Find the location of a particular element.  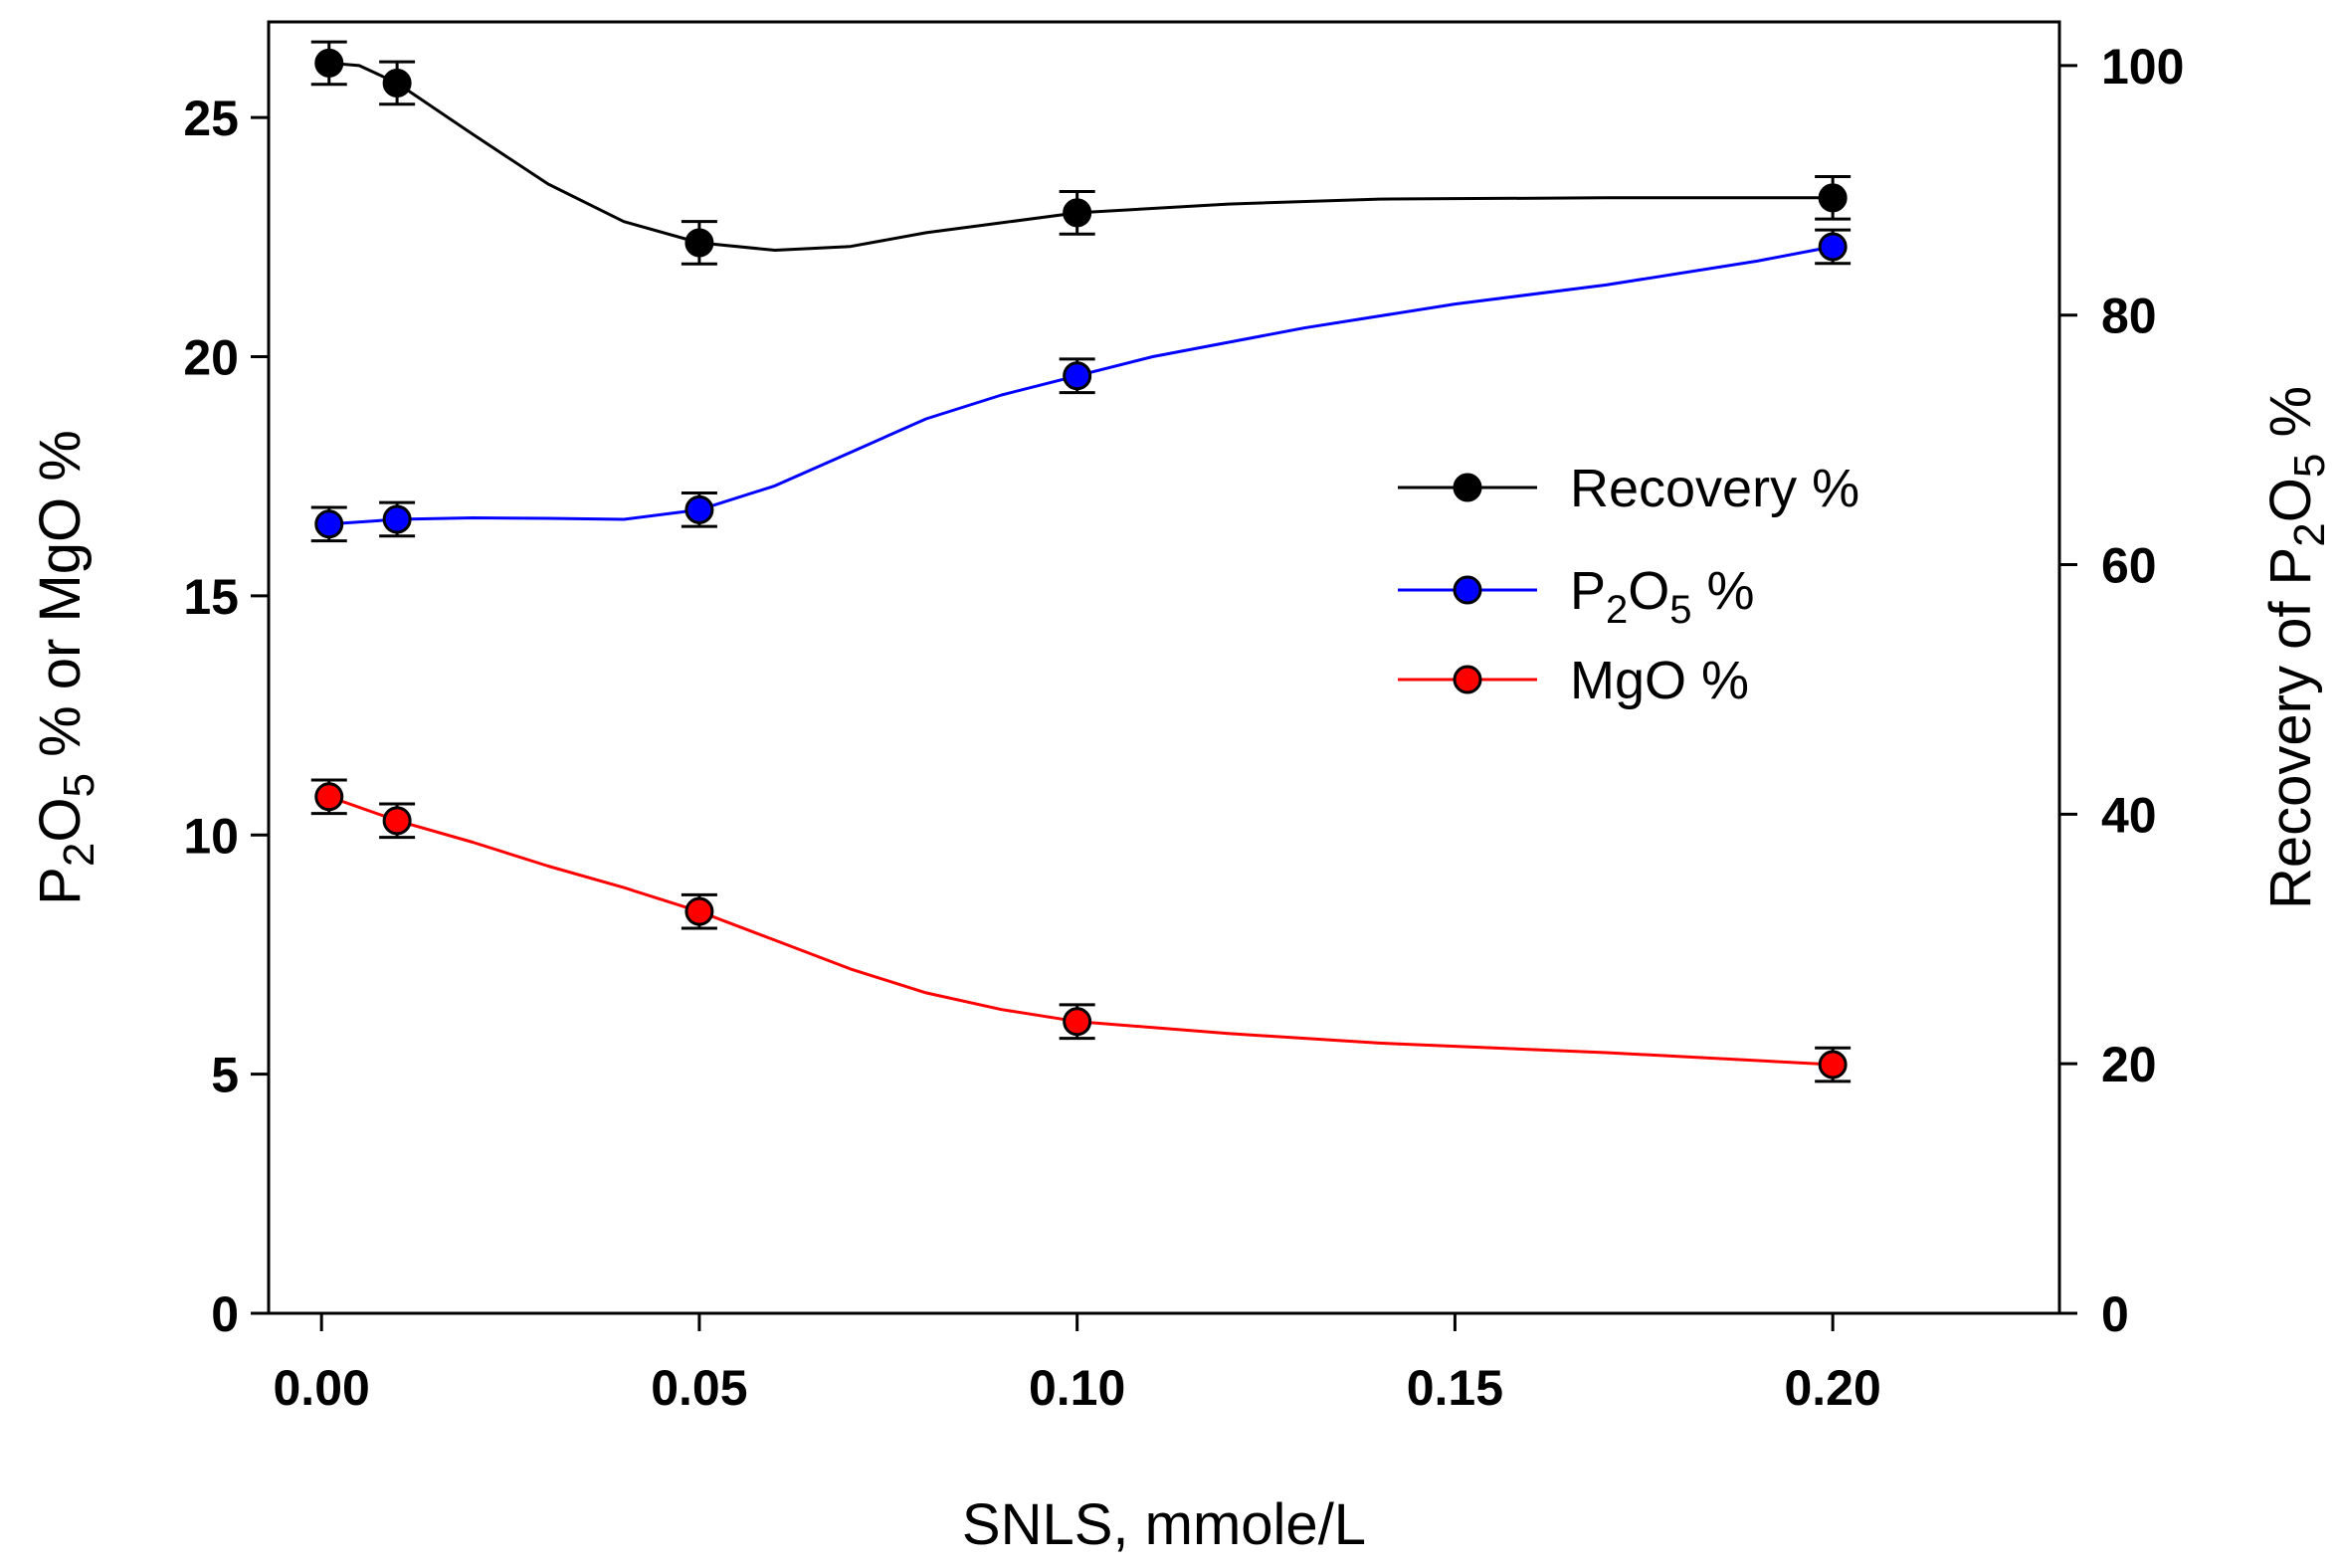

legend-label-part-1: 2 is located at coordinates (1617, 610).